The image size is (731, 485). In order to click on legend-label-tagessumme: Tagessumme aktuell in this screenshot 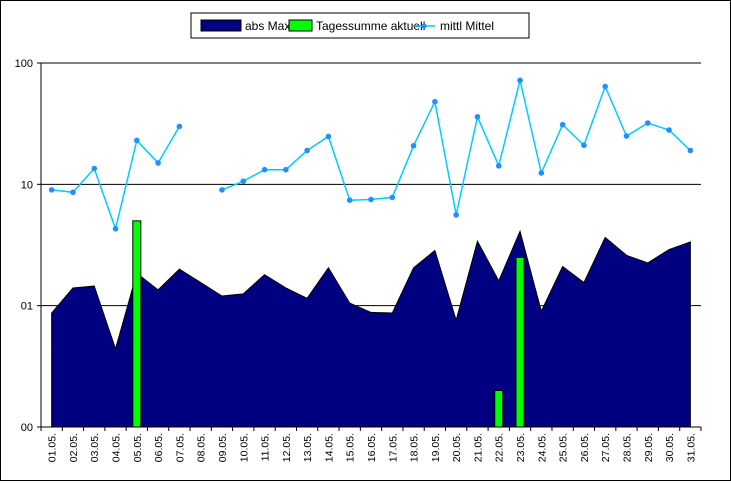, I will do `click(370, 26)`.